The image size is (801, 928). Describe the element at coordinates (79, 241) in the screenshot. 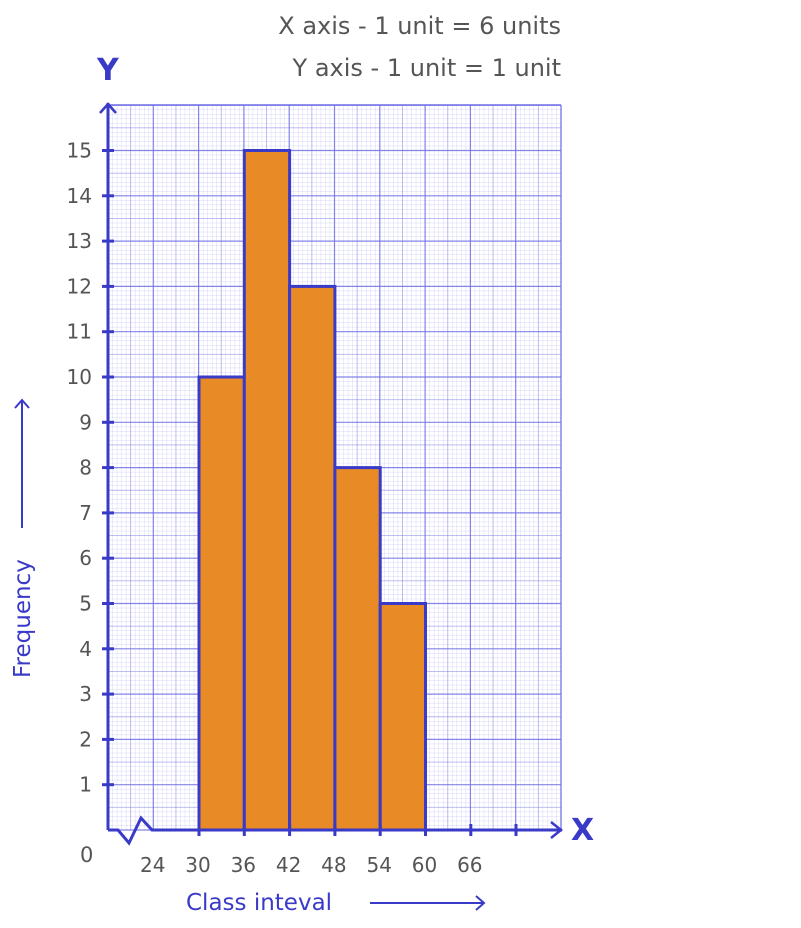

I see `y-tick-label-13: 13` at that location.